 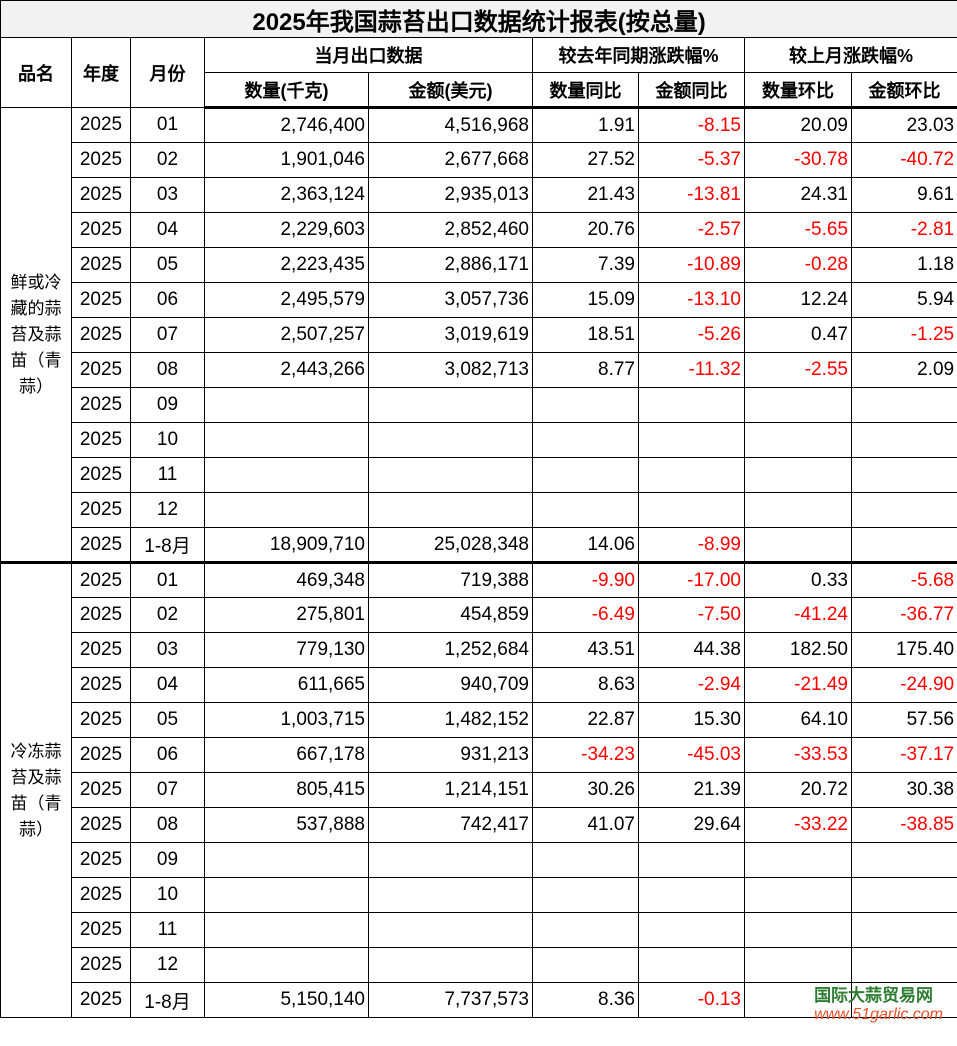 What do you see at coordinates (798, 720) in the screenshot?
I see `cell-qty-mom: 64.10` at bounding box center [798, 720].